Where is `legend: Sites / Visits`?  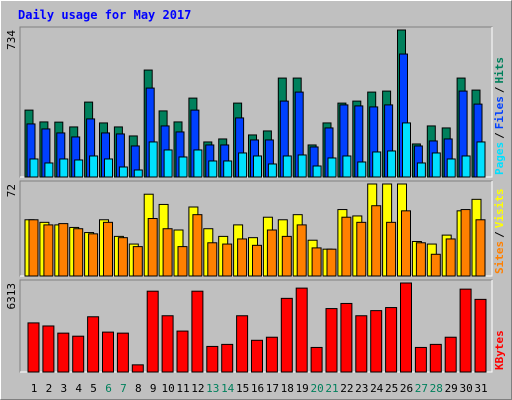 legend: Sites / Visits is located at coordinates (499, 232).